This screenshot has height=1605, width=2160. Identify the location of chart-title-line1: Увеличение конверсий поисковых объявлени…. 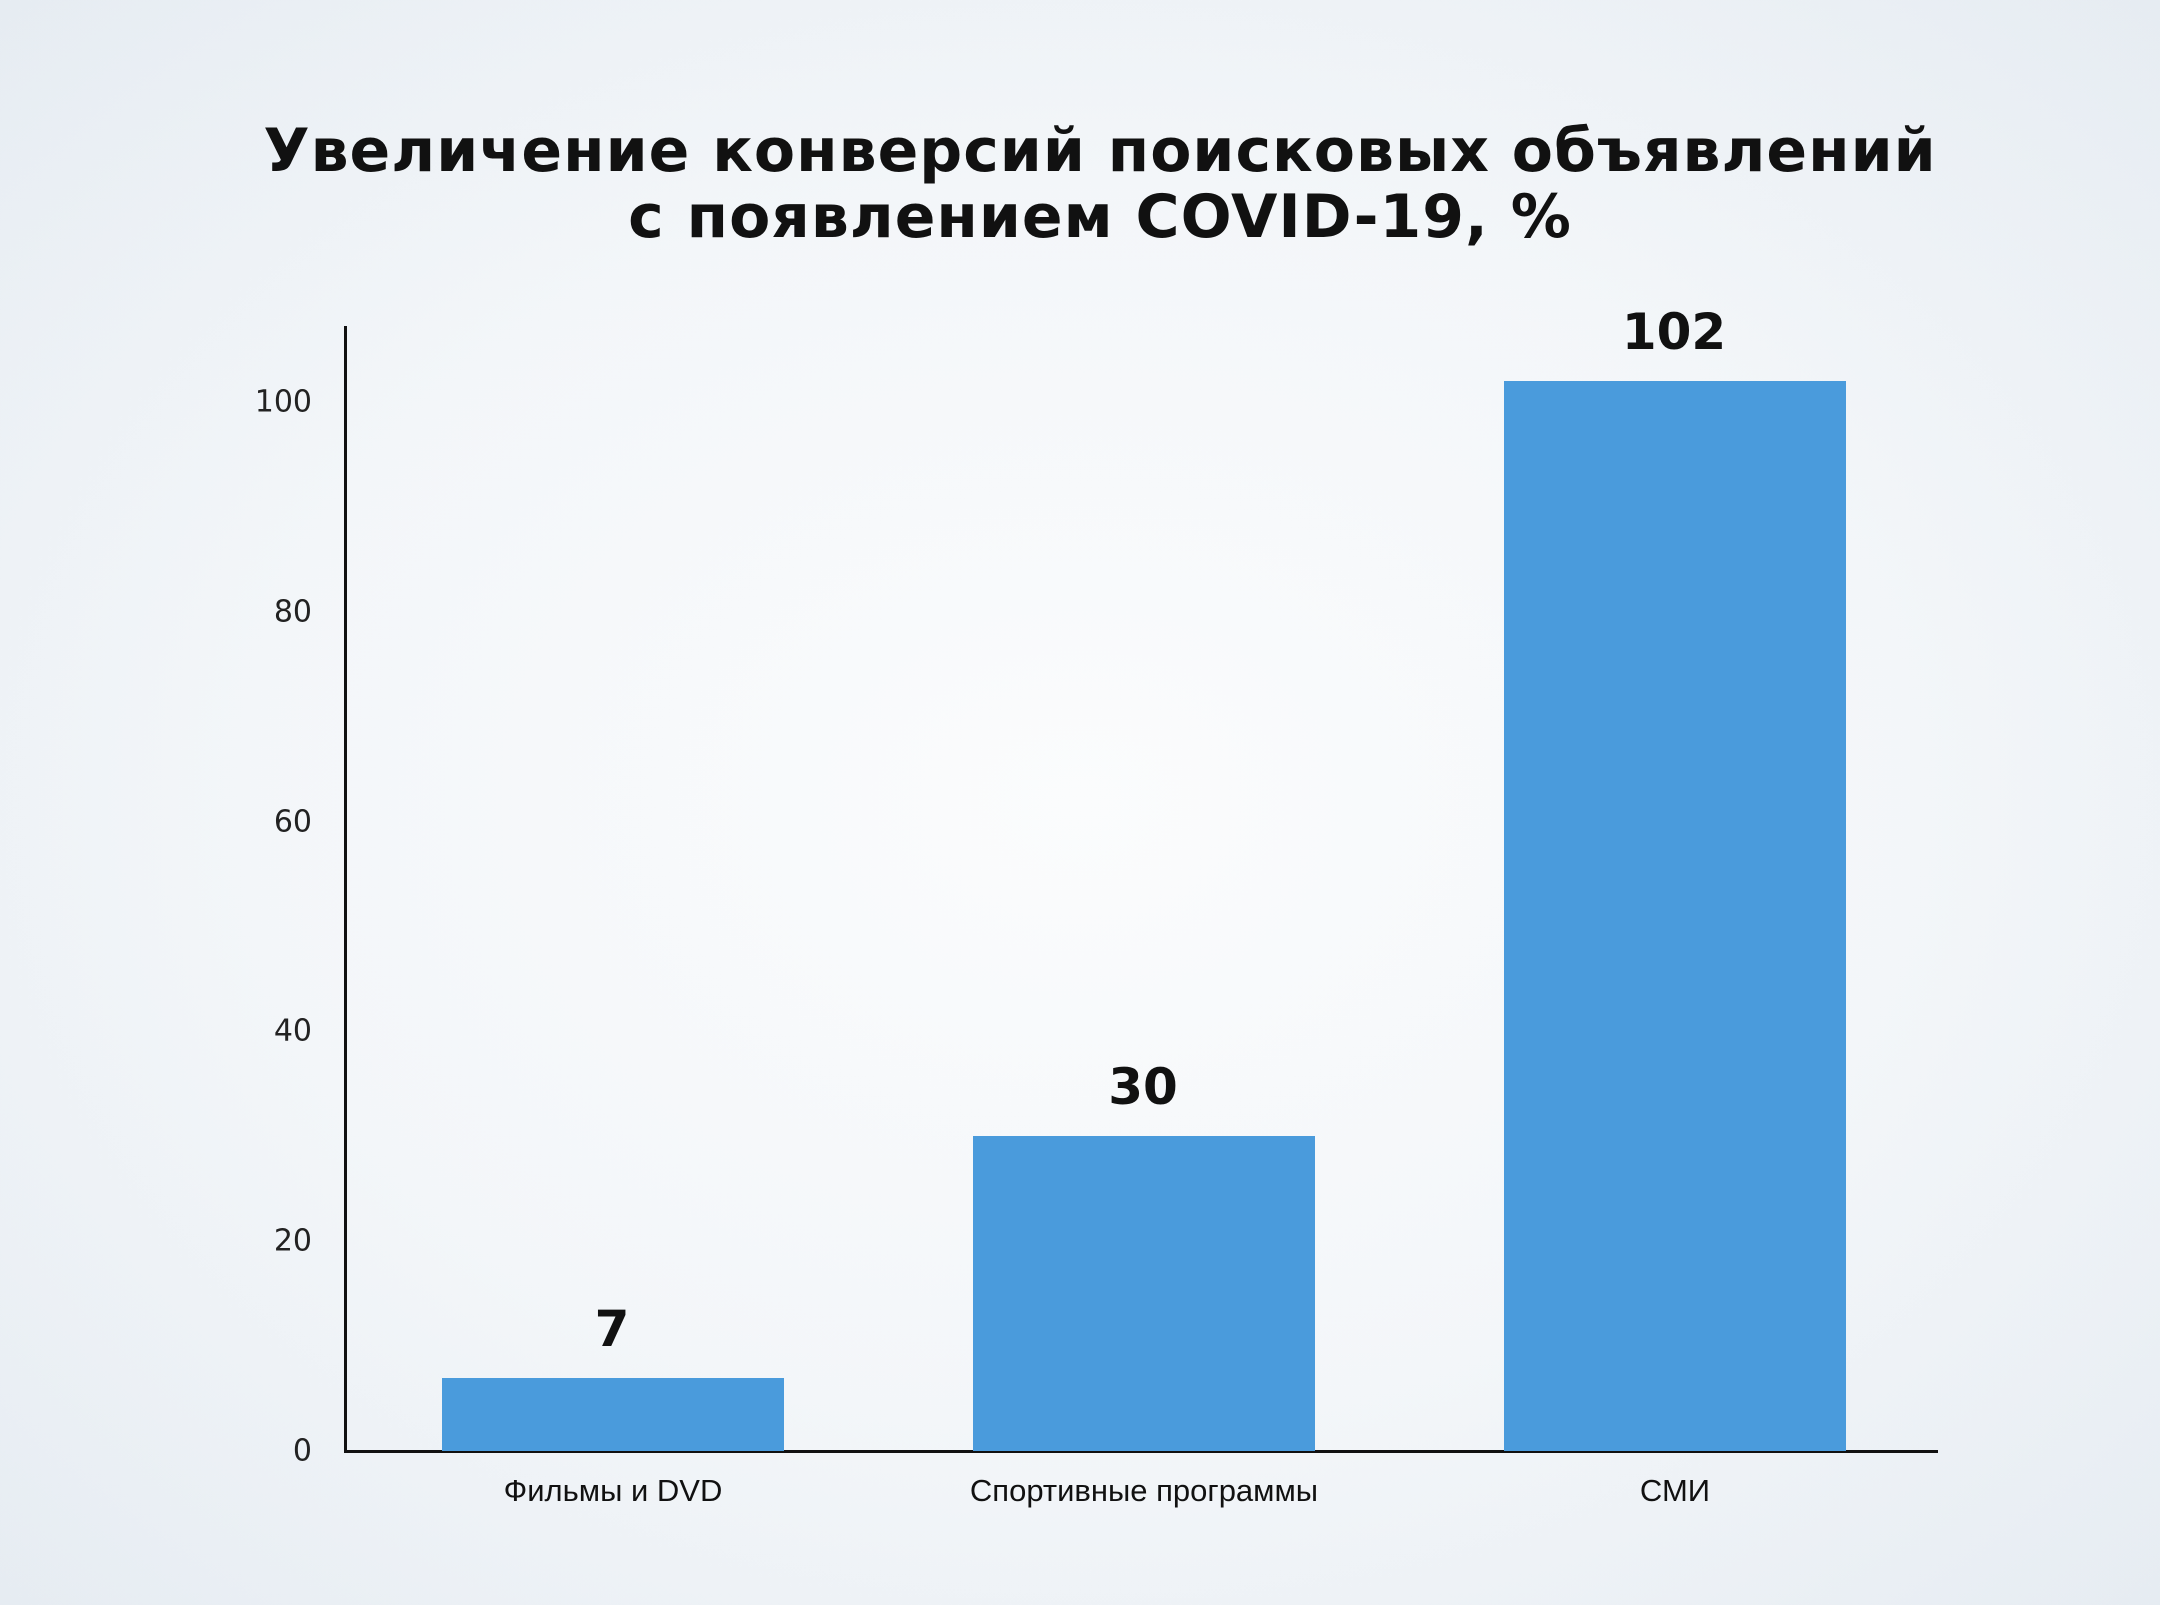
(1100, 151).